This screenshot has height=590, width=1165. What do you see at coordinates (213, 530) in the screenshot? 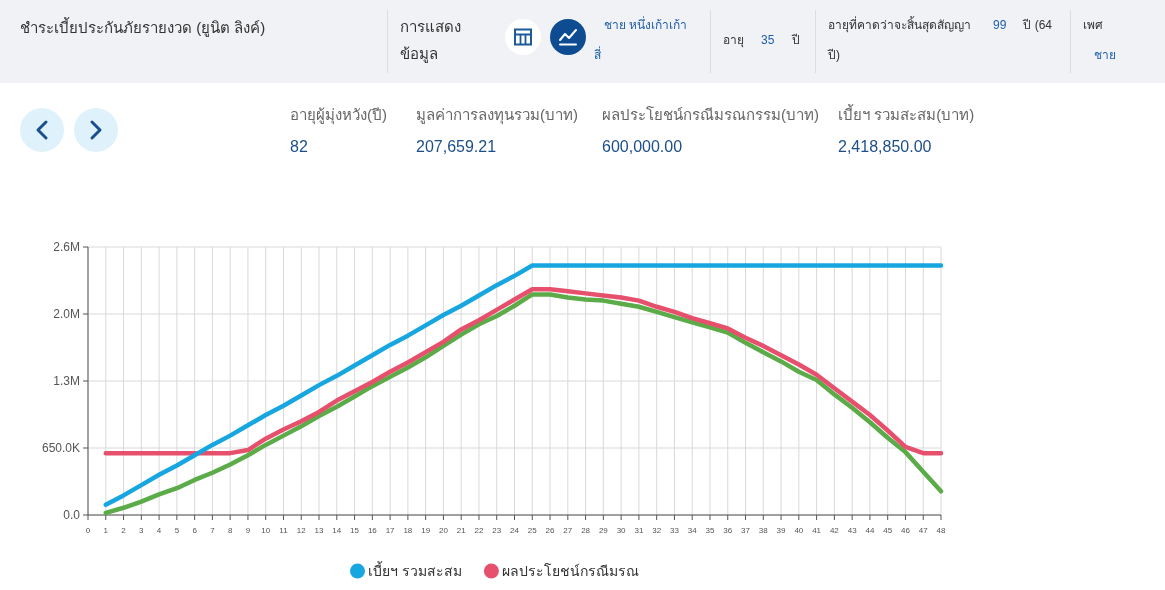
I see `x-tick-label: 7` at bounding box center [213, 530].